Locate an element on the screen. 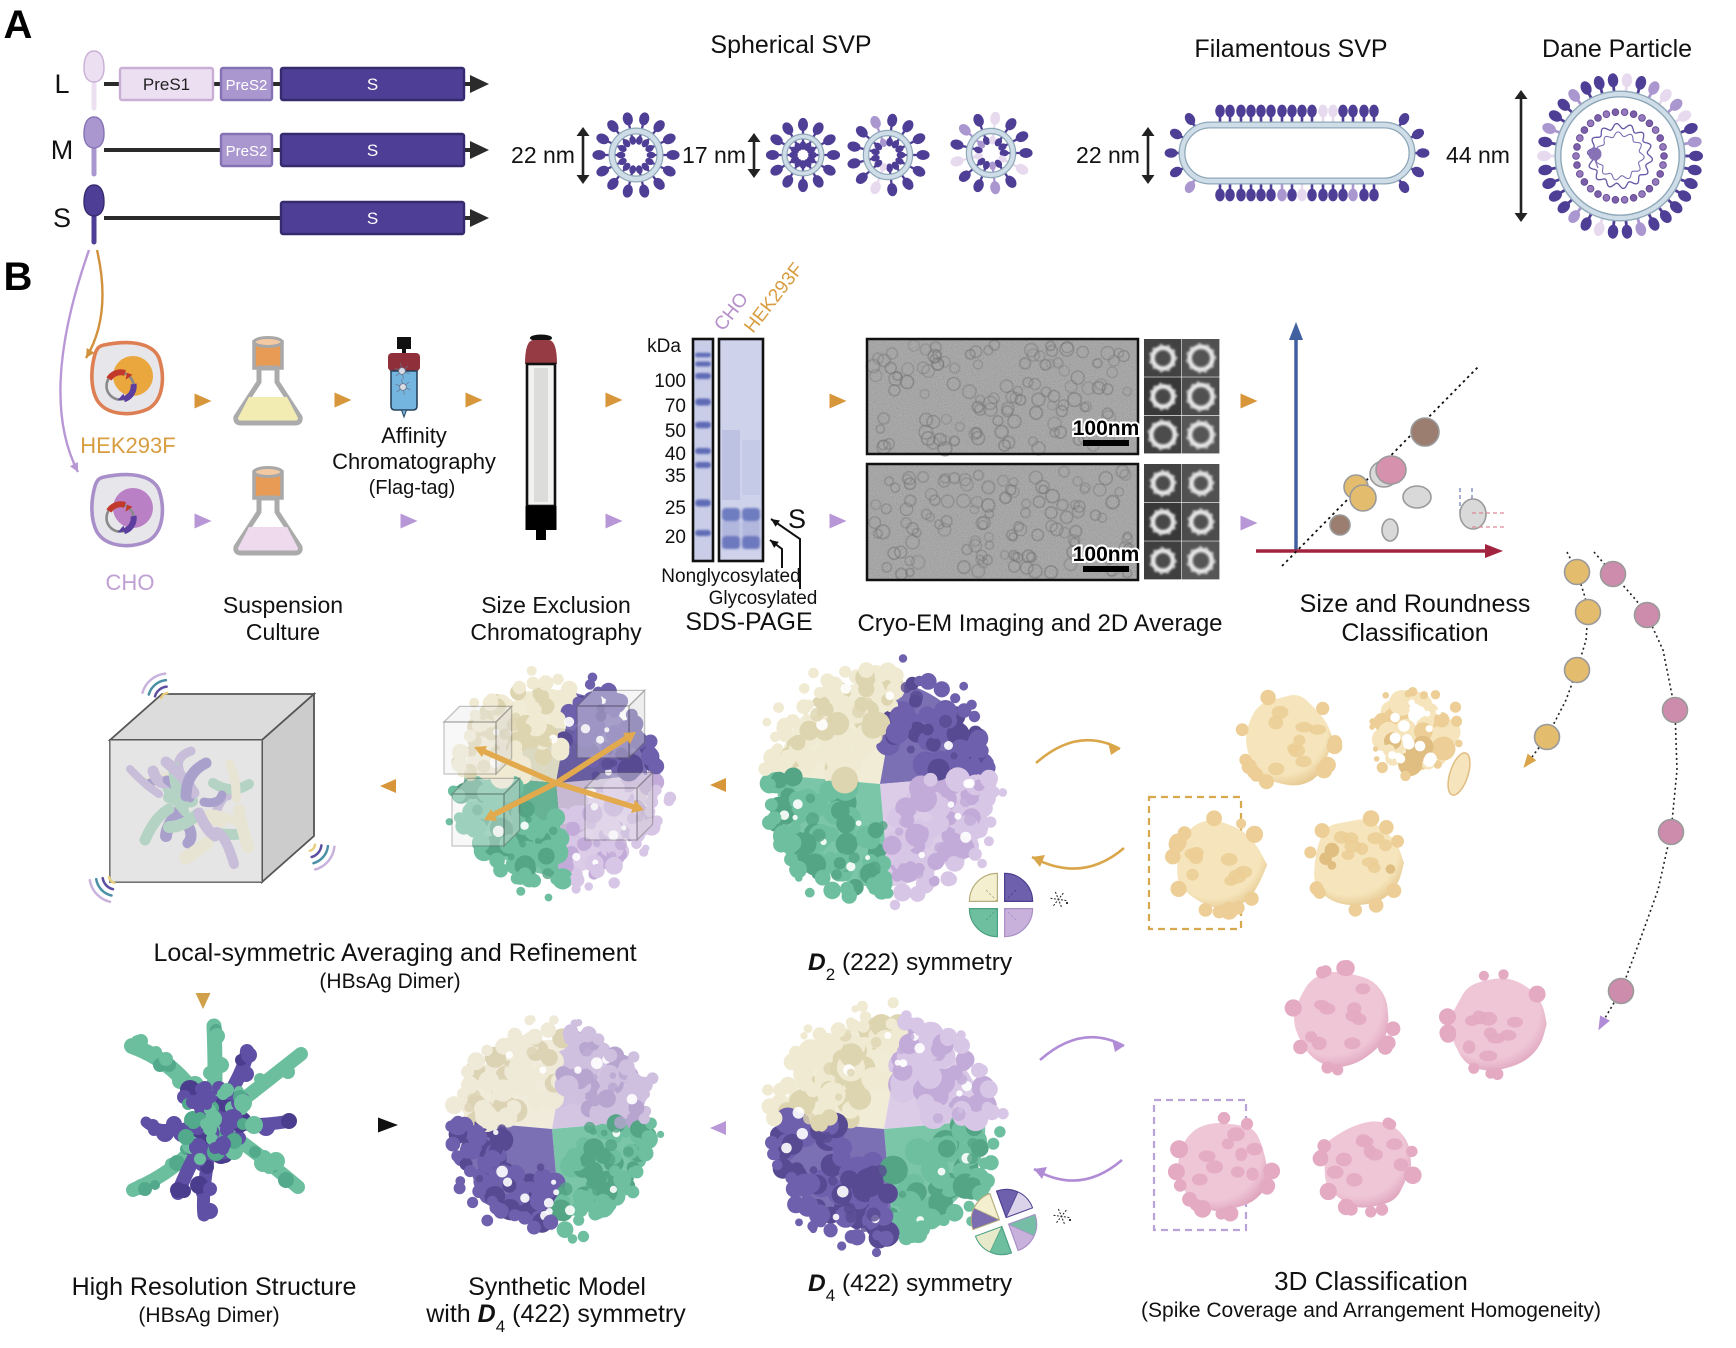 The image size is (1736, 1348). svg-text: PreS1 is located at coordinates (166, 84).